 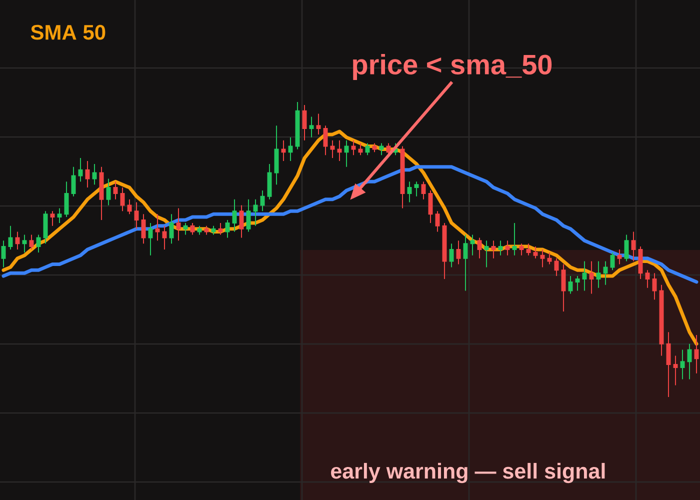 I want to click on text: price < sma_50, so click(x=452, y=67).